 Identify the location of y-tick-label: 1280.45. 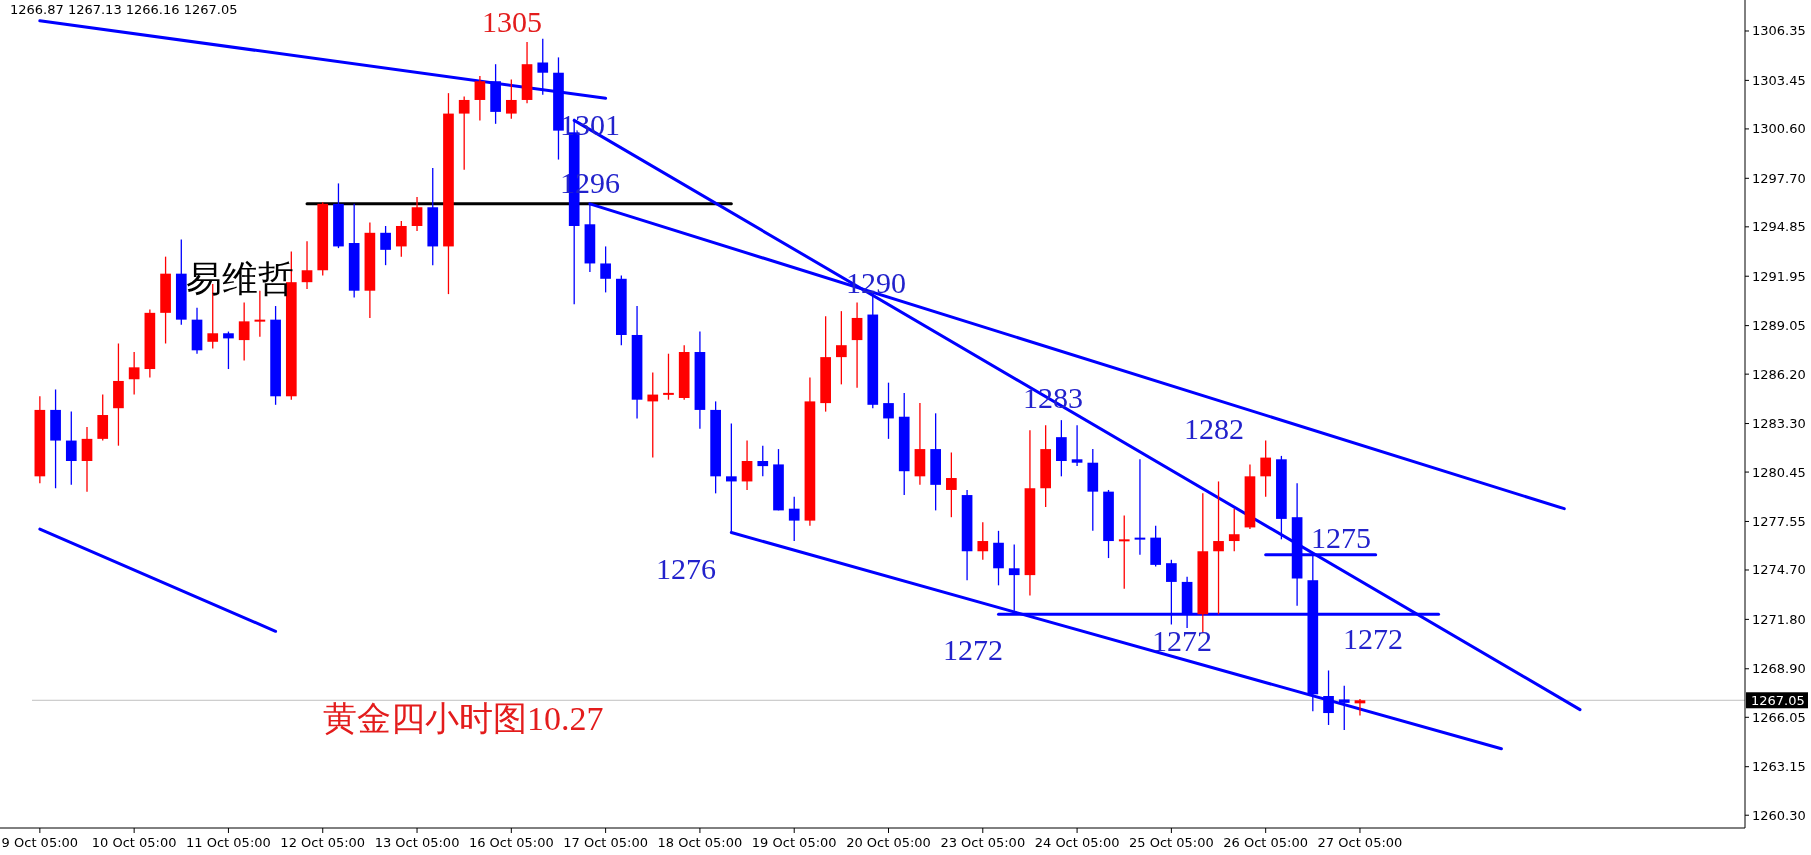
(1779, 472).